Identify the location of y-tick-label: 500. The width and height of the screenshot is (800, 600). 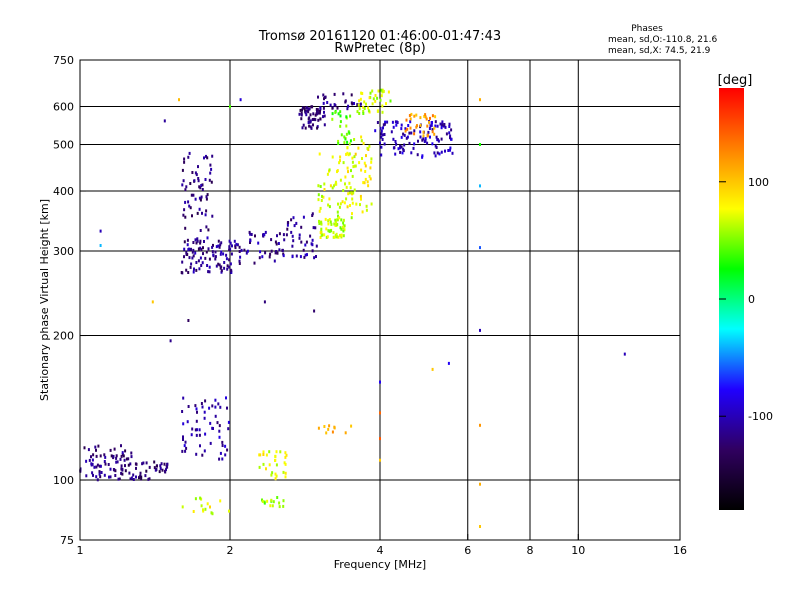
(63, 145).